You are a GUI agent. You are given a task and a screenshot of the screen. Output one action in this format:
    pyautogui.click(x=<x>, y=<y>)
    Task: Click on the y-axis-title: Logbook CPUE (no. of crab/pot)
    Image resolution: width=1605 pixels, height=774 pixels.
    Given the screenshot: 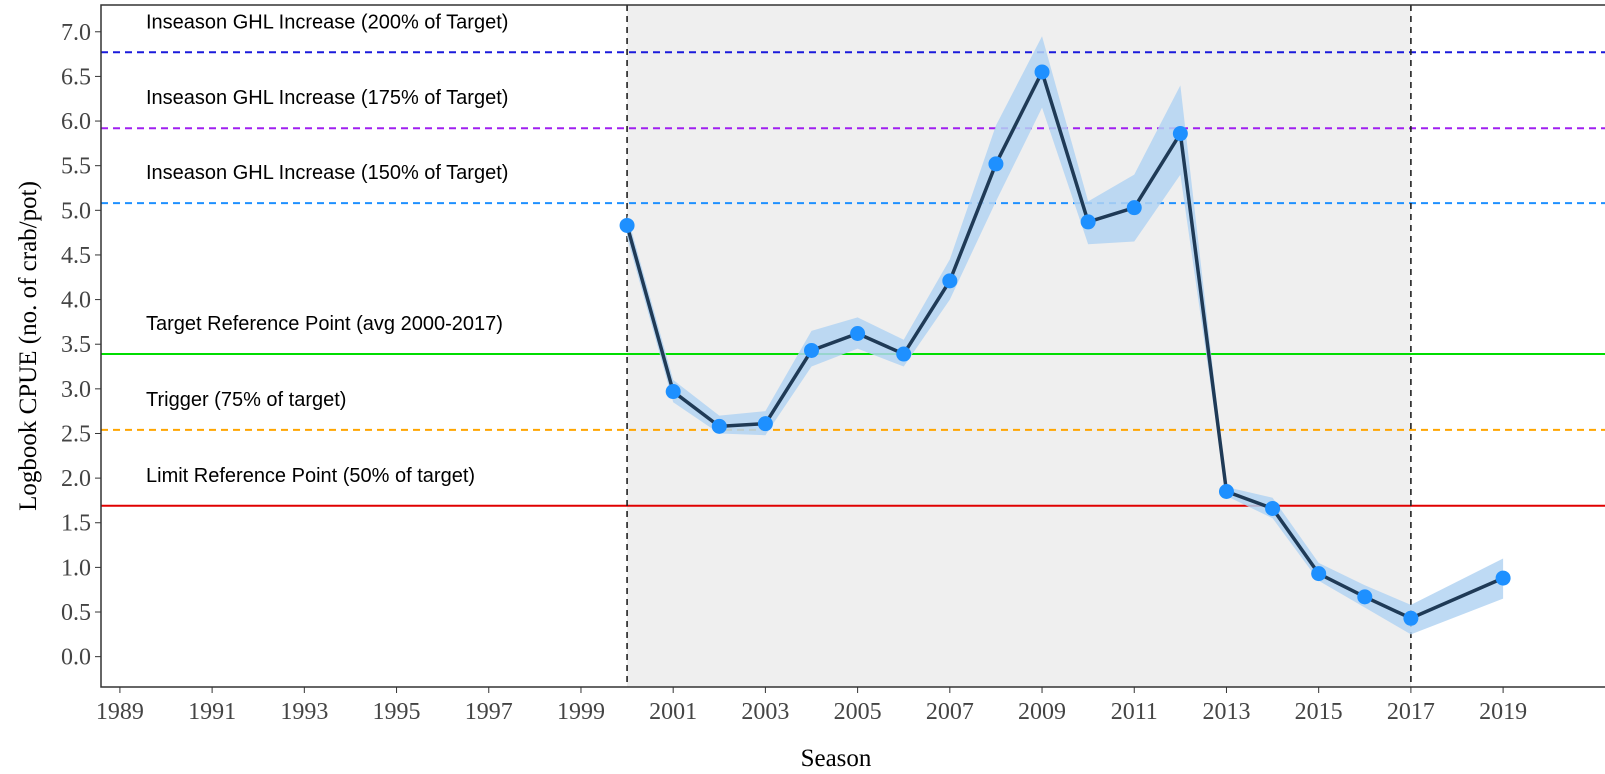 What is the action you would take?
    pyautogui.click(x=28, y=346)
    